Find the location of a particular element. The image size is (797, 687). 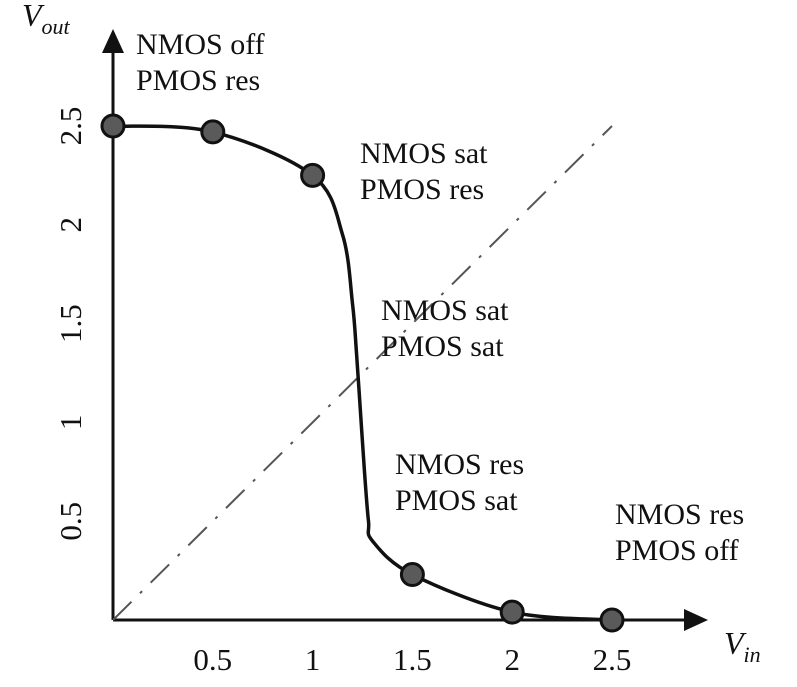

annotation-nmos-res-pmos-off: NMOS res PMOS off is located at coordinates (683, 532).